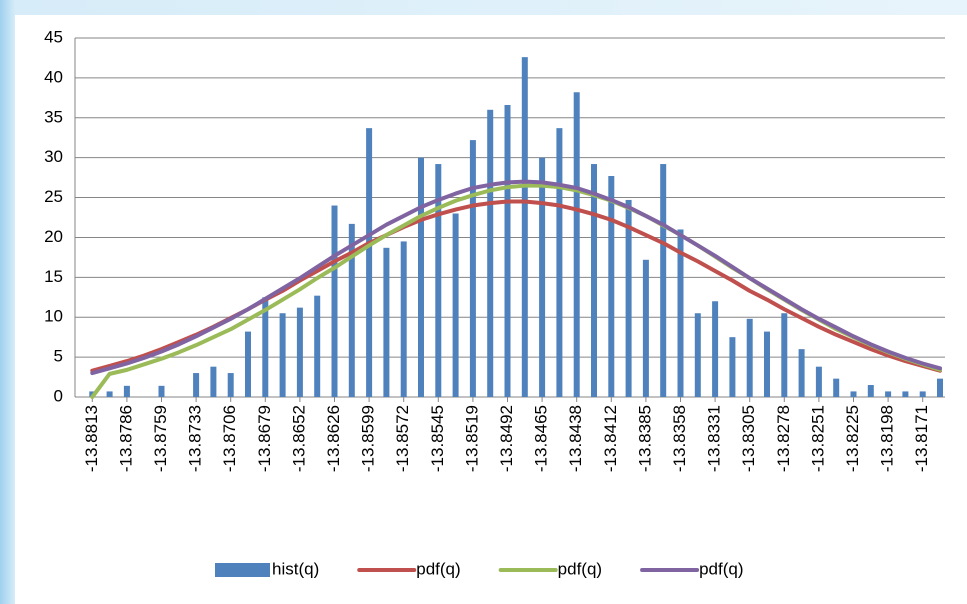 The height and width of the screenshot is (604, 967). I want to click on x-tick-label: -13.8545, so click(437, 438).